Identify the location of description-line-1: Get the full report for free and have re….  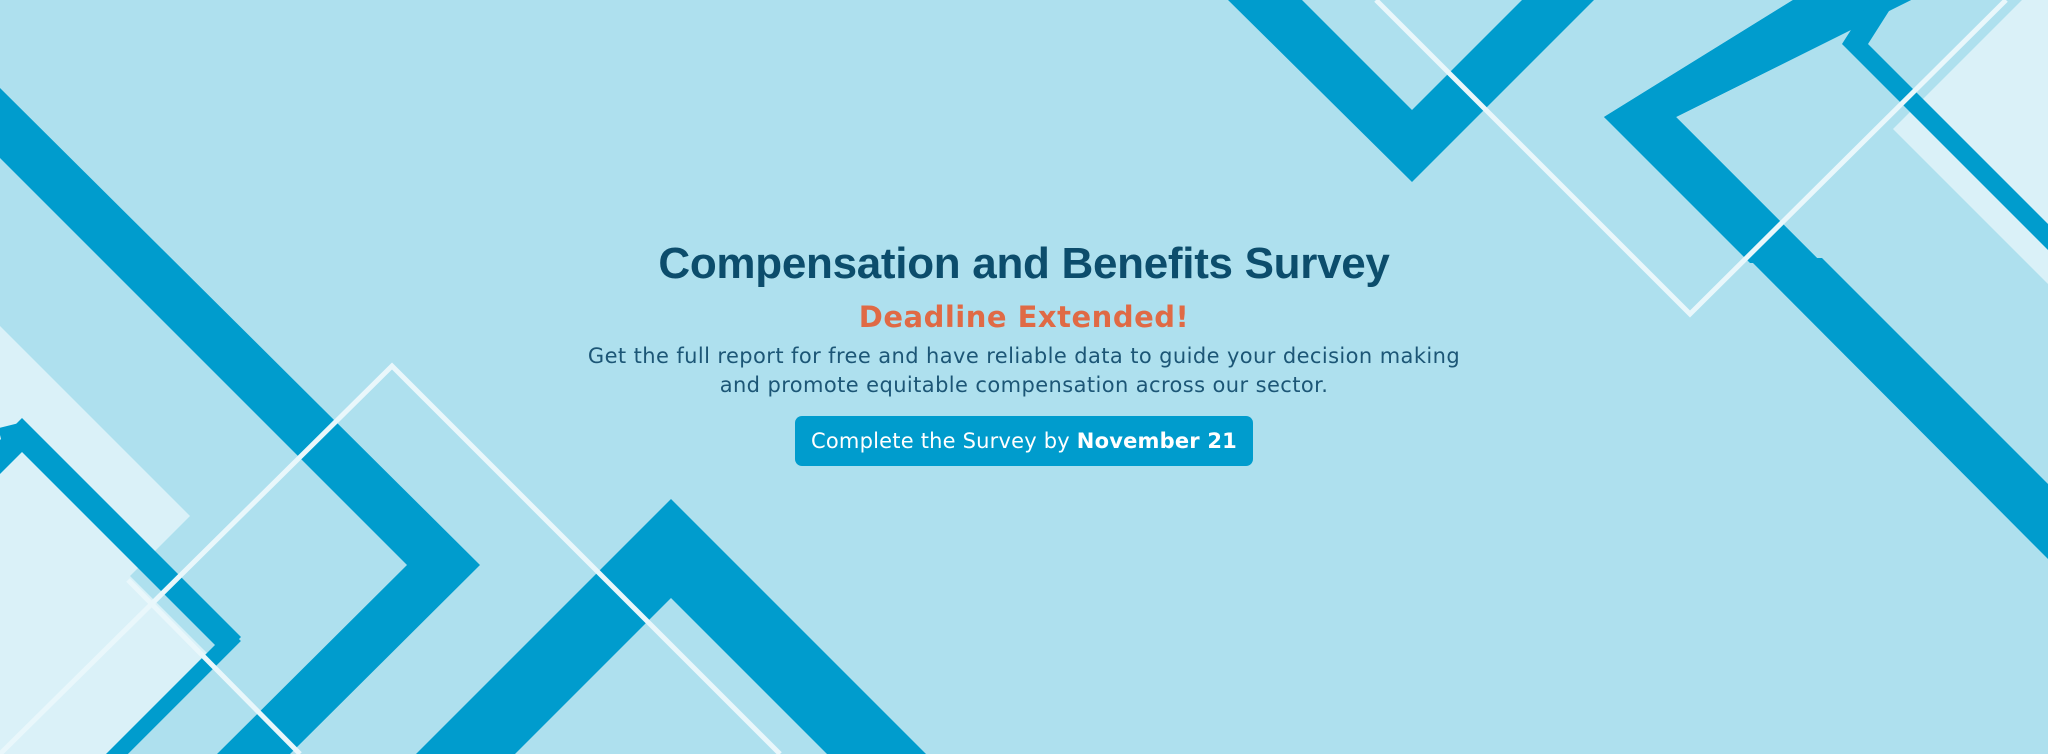
(1024, 356).